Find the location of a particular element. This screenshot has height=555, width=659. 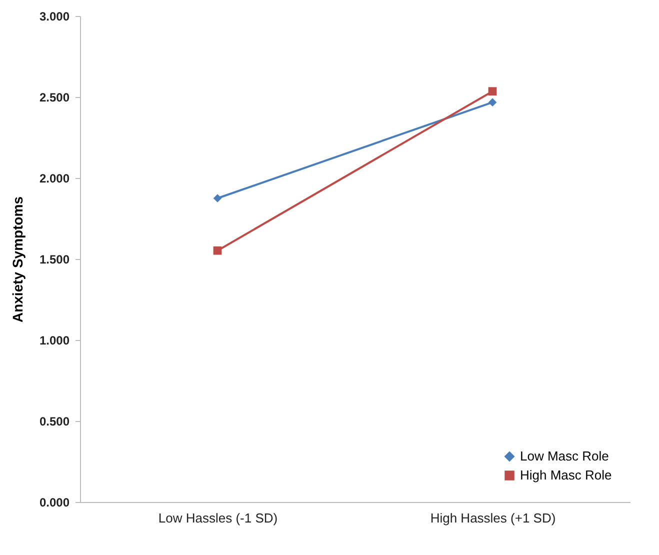

y-tick-label: 0.000 is located at coordinates (54, 503).